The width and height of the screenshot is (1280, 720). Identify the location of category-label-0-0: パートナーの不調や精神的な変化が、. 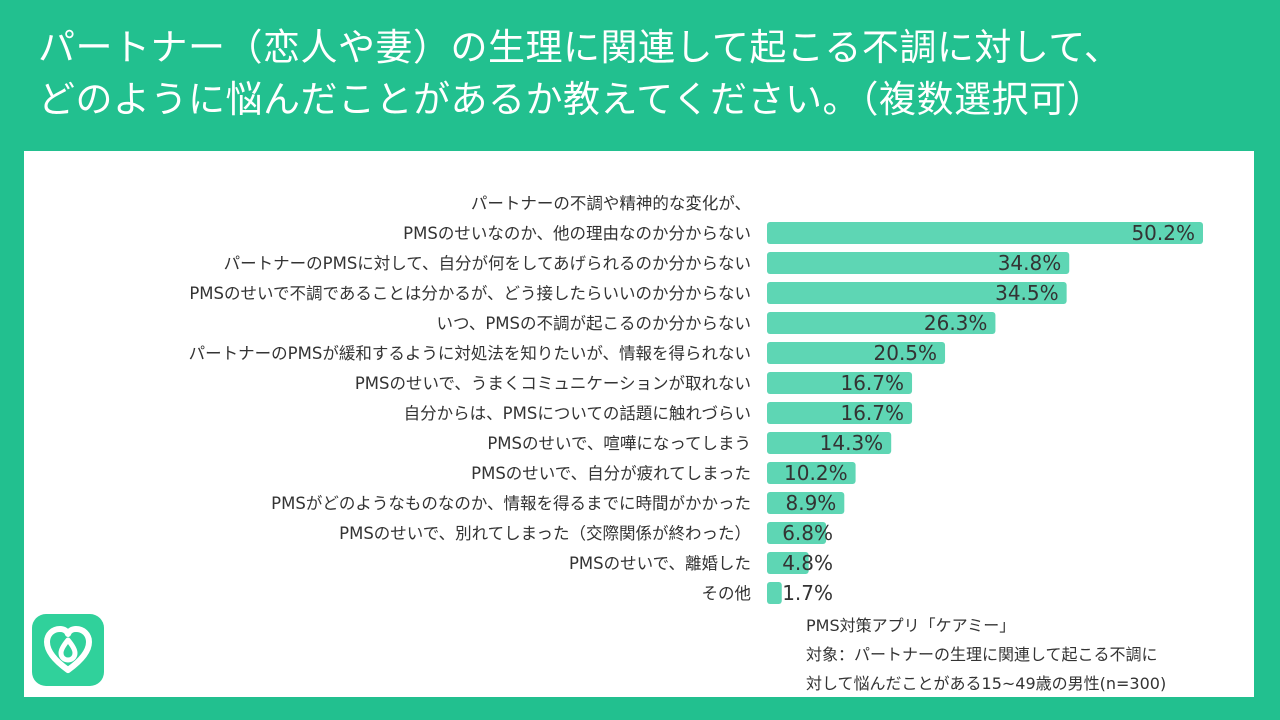
(611, 203).